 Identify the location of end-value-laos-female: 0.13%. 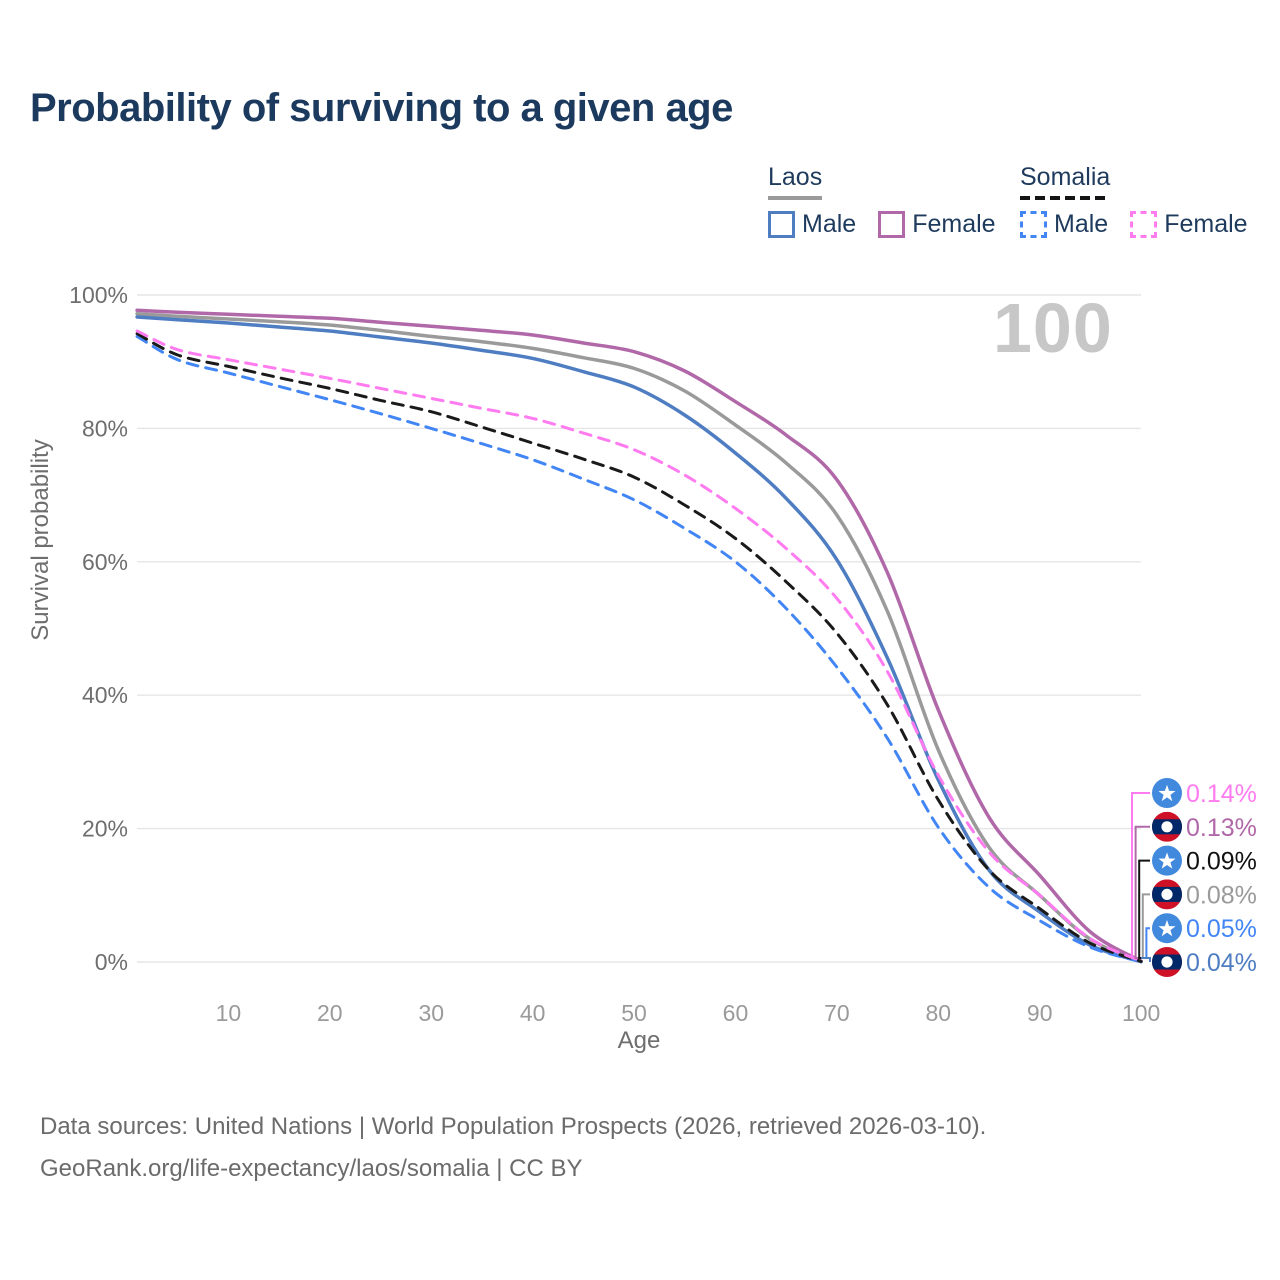
(1221, 828).